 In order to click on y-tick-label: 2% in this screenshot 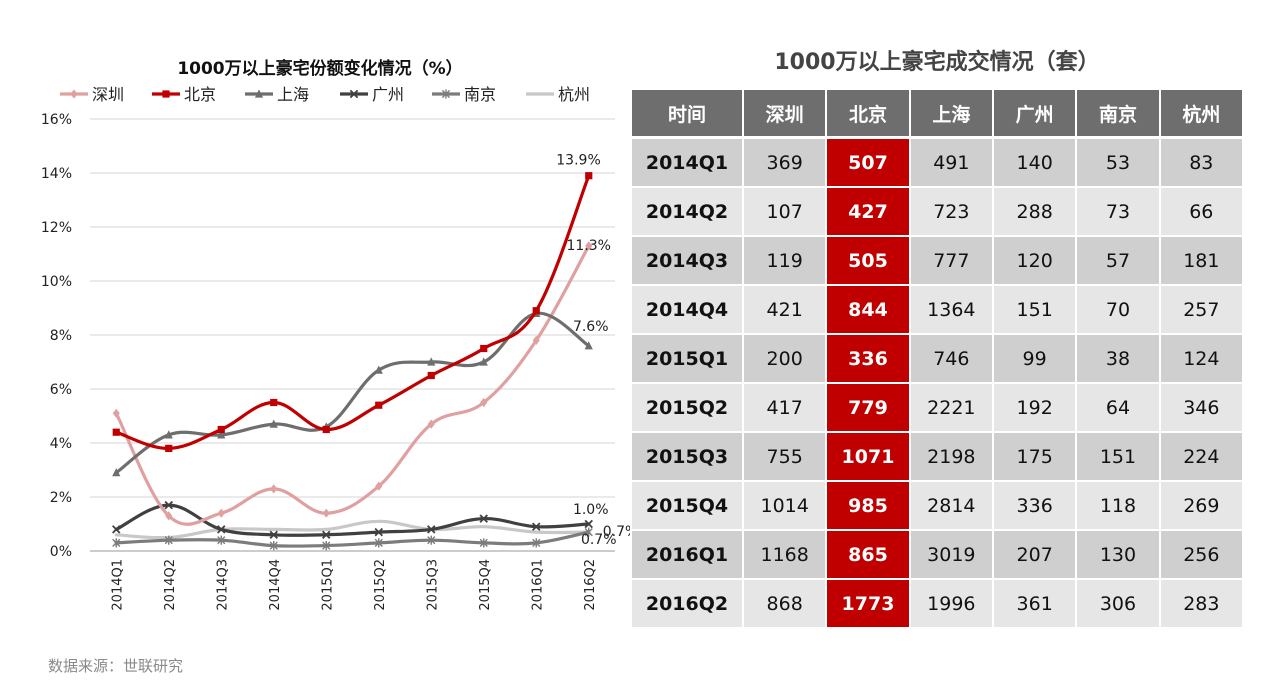, I will do `click(61, 498)`.